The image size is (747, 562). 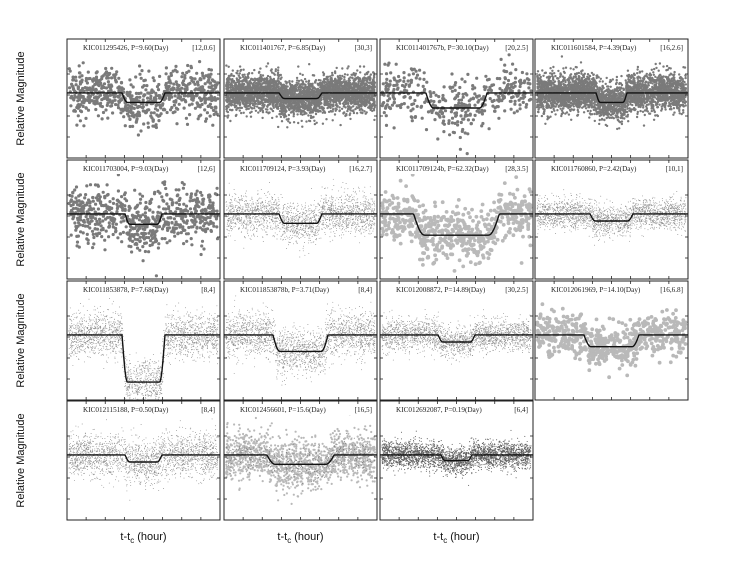 I want to click on data-points, so click(x=143, y=98).